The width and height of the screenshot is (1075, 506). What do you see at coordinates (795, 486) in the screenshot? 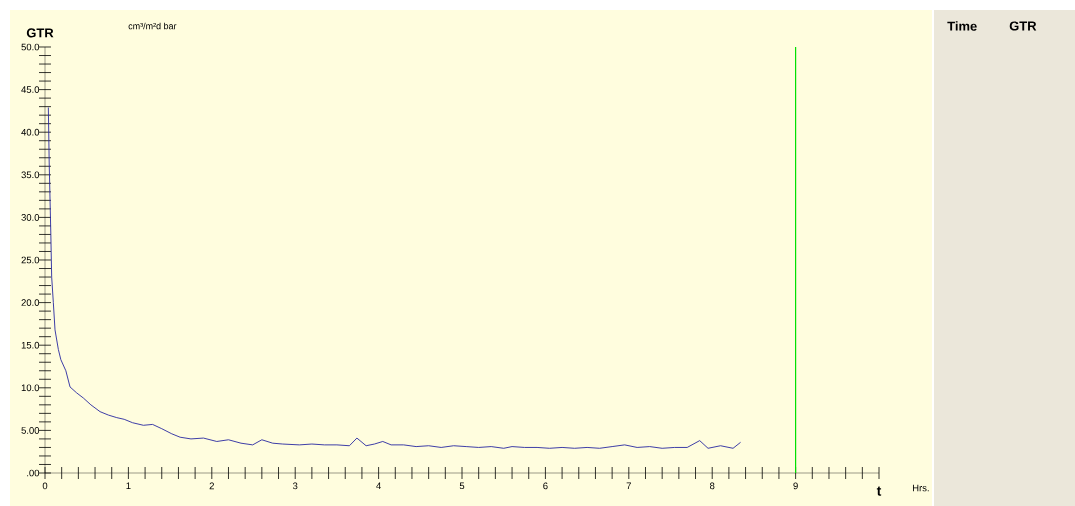
I see `x-tick-label: 9` at bounding box center [795, 486].